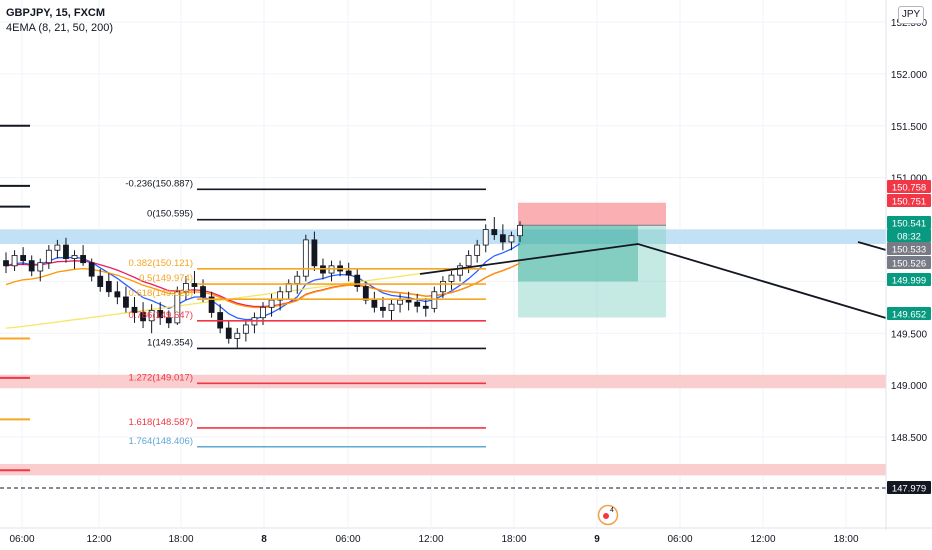 This screenshot has width=932, height=550. Describe the element at coordinates (159, 183) in the screenshot. I see `fib-level-label: -0.236(150.887)` at that location.